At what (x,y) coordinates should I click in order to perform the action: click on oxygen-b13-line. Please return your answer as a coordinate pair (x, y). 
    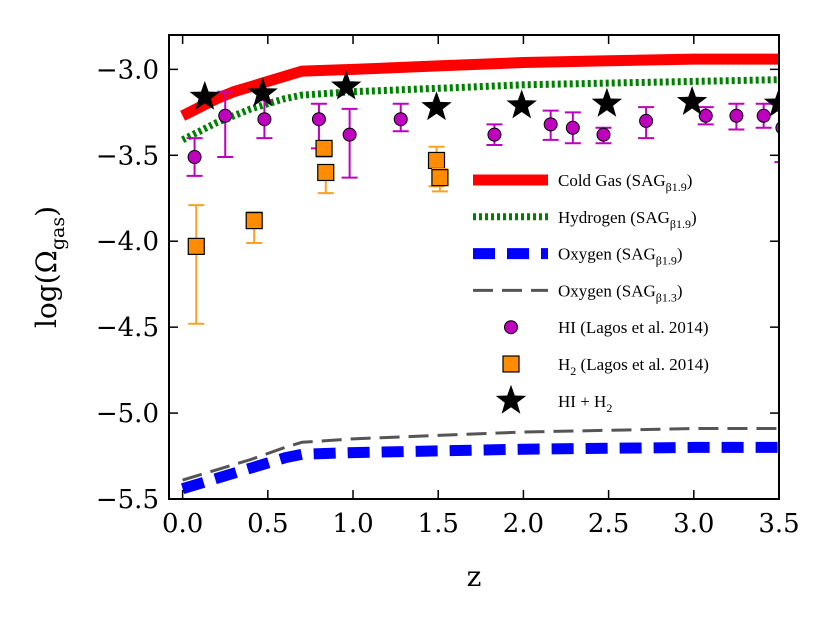
    Looking at the image, I should click on (480, 454).